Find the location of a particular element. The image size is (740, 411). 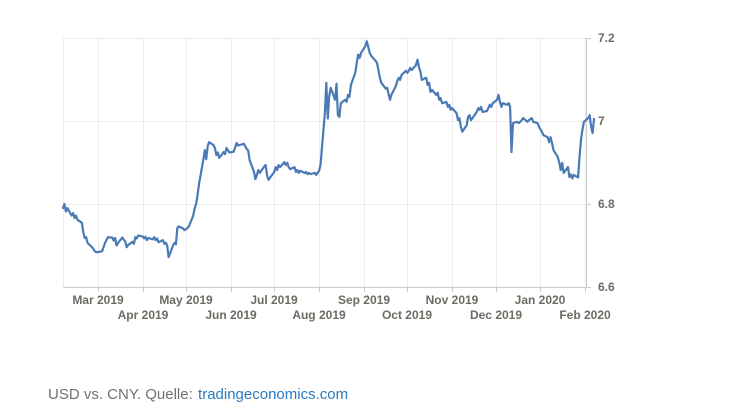

x-axis-label: Mar 2019 is located at coordinates (98, 300).